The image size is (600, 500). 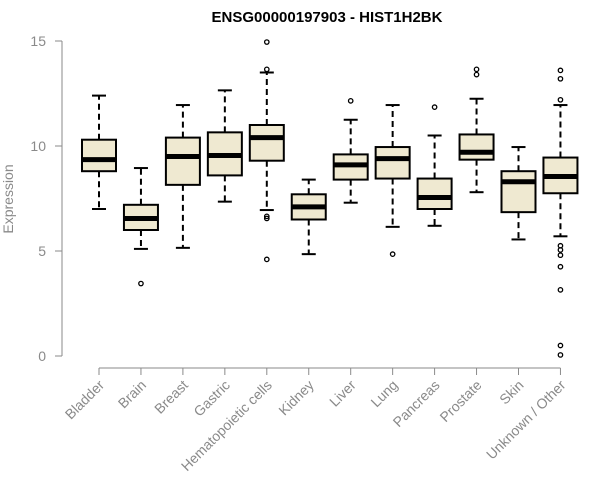 What do you see at coordinates (327, 17) in the screenshot?
I see `chart-title: ENSG00000197903 - HIST1H2BK` at bounding box center [327, 17].